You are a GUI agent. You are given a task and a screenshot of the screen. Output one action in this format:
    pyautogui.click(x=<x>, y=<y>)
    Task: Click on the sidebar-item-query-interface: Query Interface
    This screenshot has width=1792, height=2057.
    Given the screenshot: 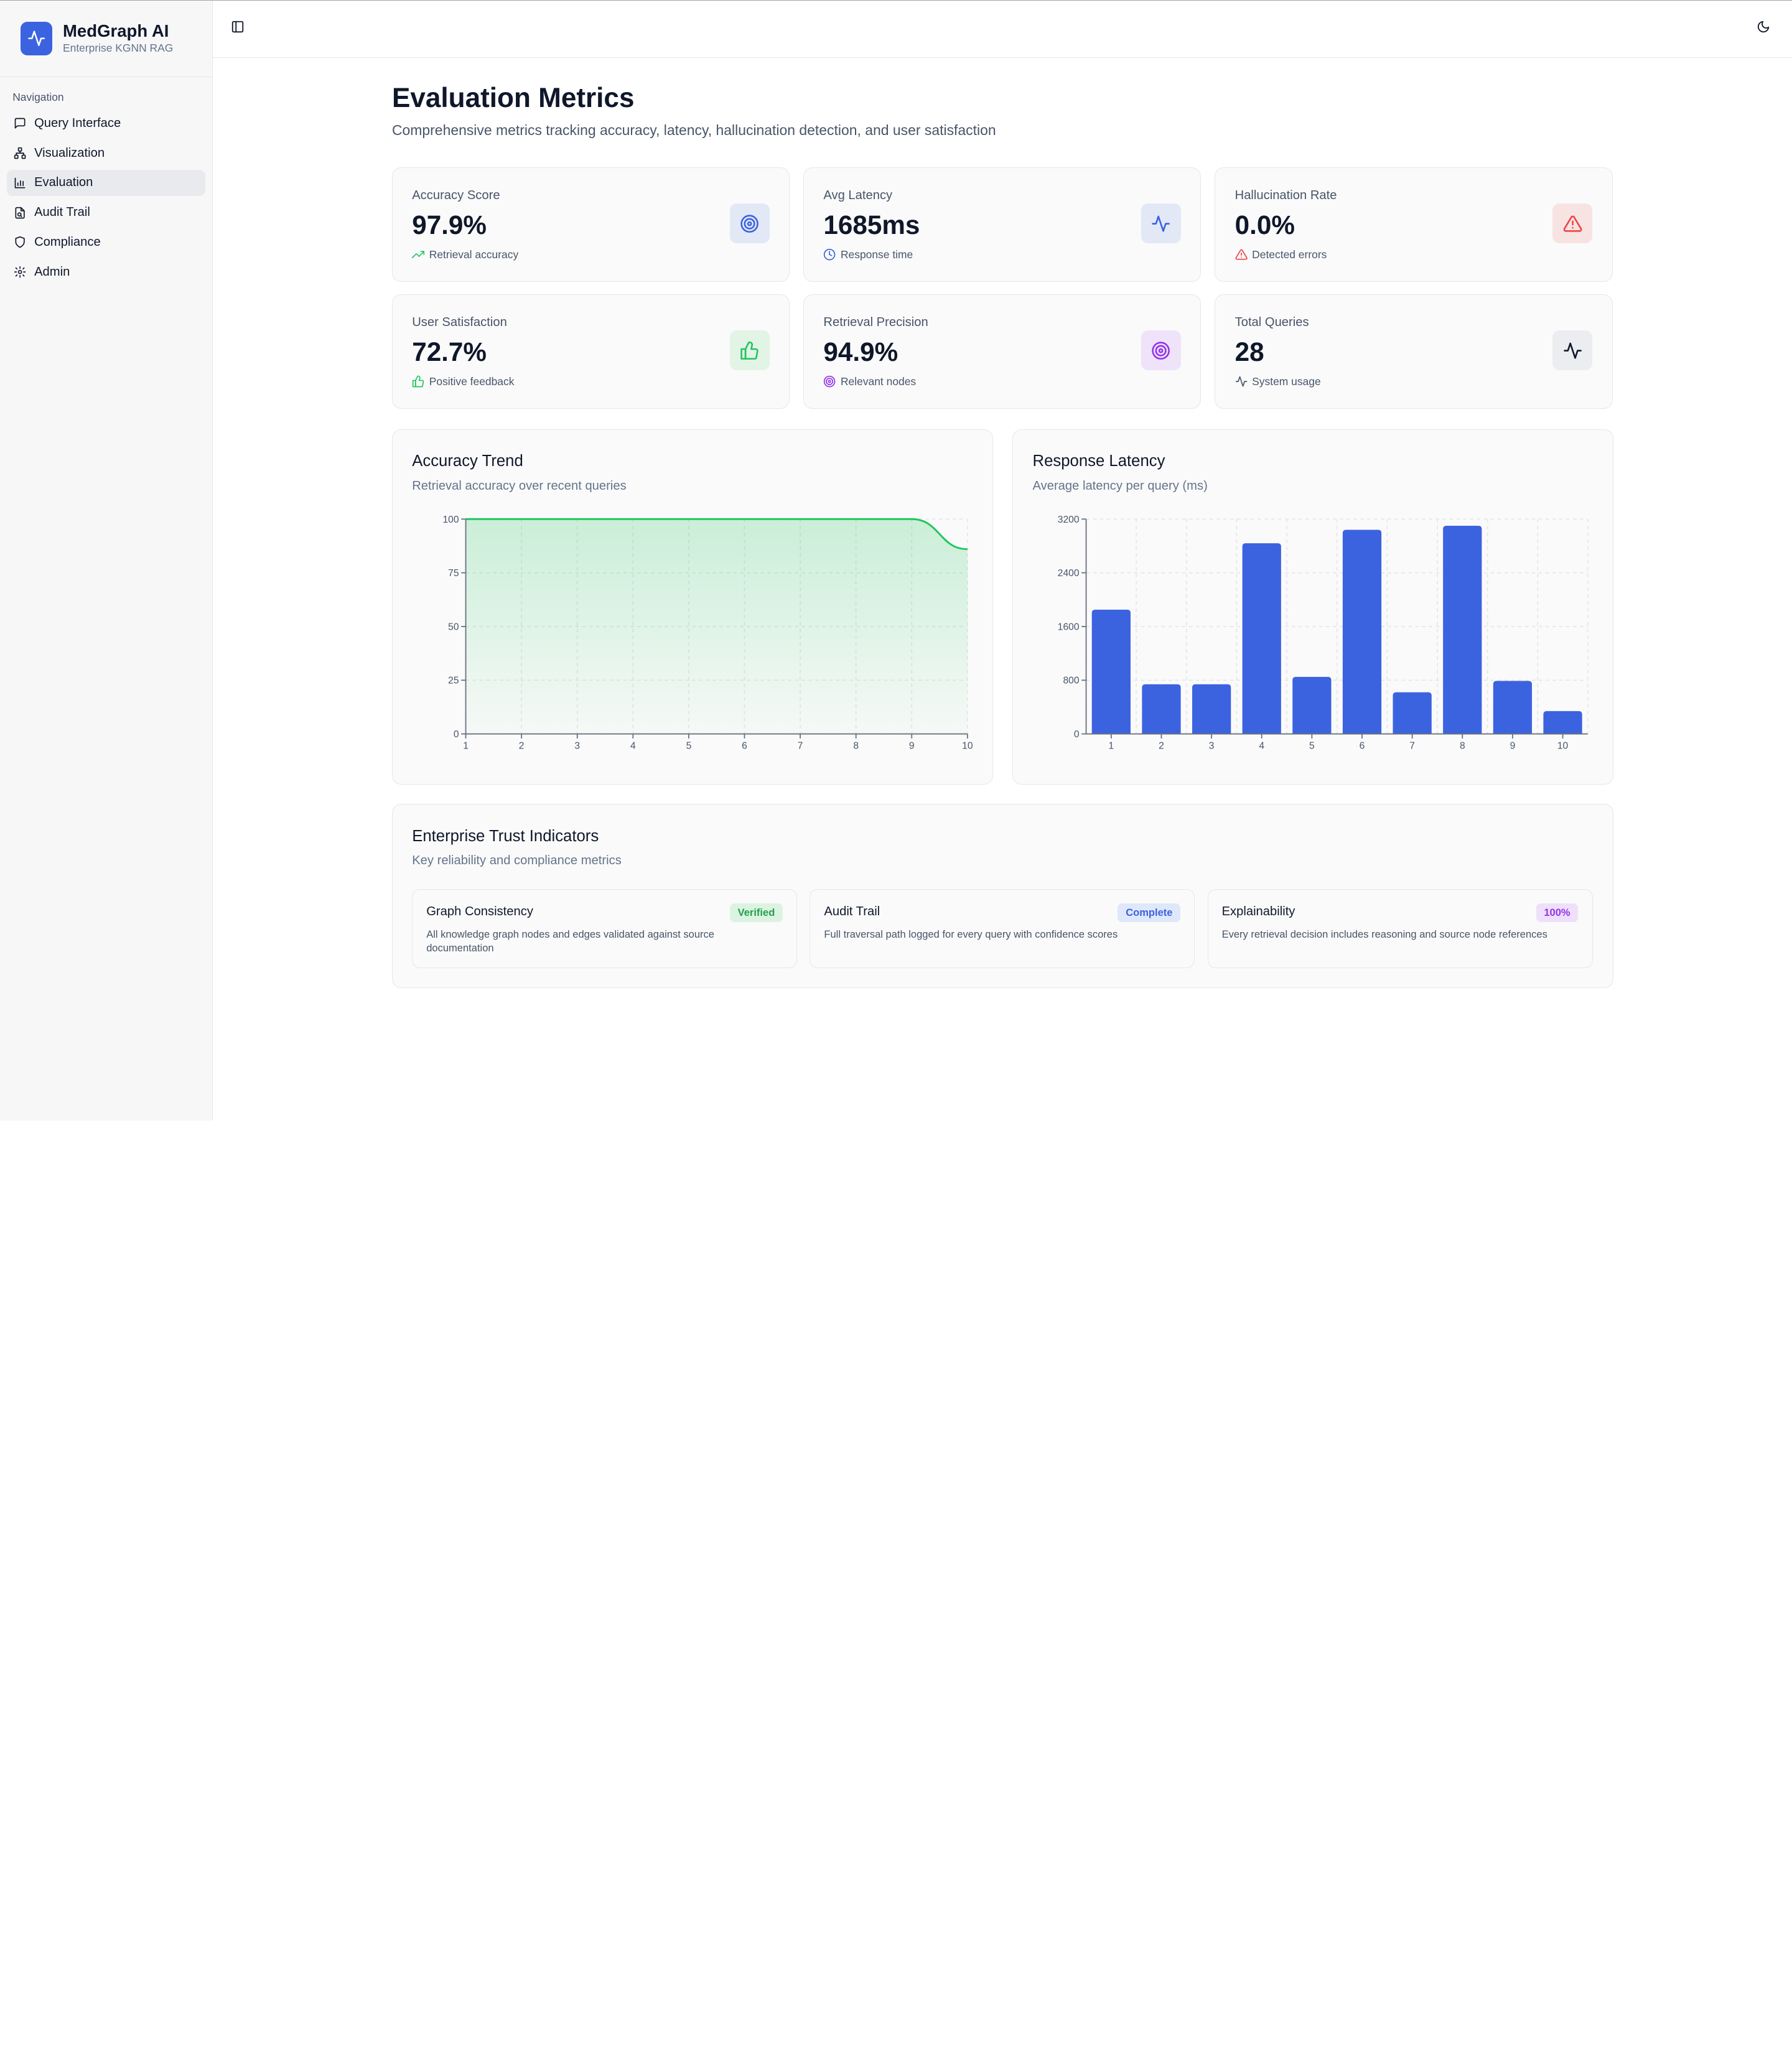 What is the action you would take?
    pyautogui.click(x=106, y=123)
    